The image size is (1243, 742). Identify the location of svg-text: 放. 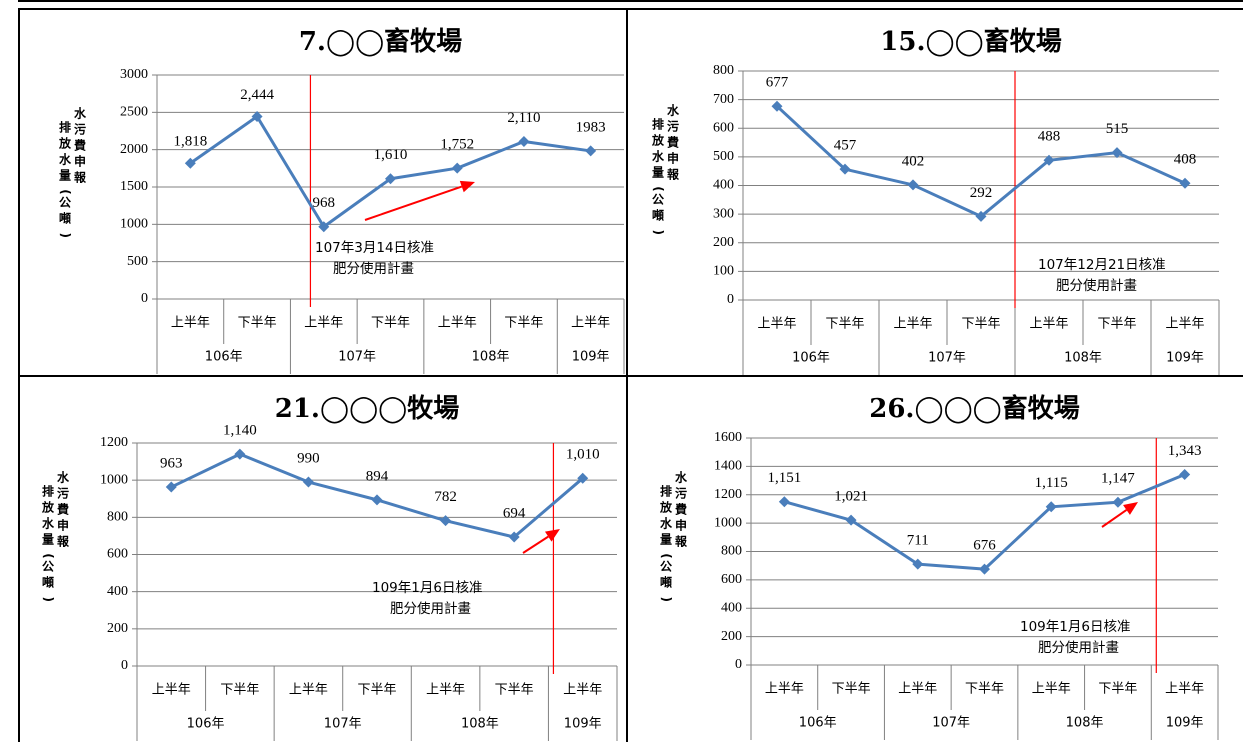
(48, 507).